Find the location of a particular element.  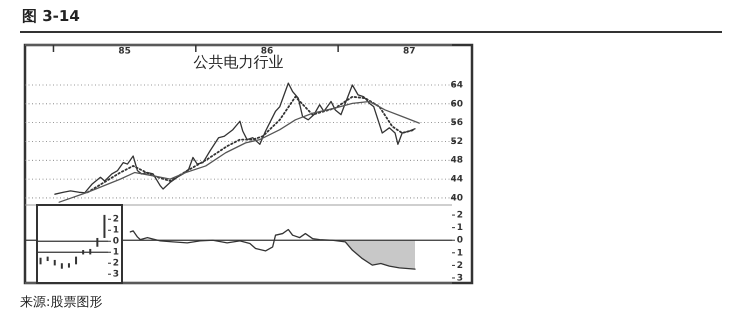

caption: 图 3-14 is located at coordinates (51, 16).